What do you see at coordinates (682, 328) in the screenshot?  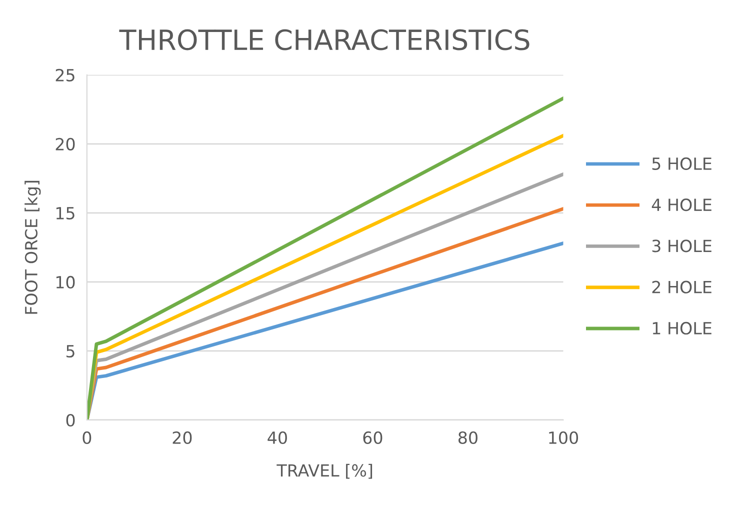 I see `legend-label: 1 HOLE` at bounding box center [682, 328].